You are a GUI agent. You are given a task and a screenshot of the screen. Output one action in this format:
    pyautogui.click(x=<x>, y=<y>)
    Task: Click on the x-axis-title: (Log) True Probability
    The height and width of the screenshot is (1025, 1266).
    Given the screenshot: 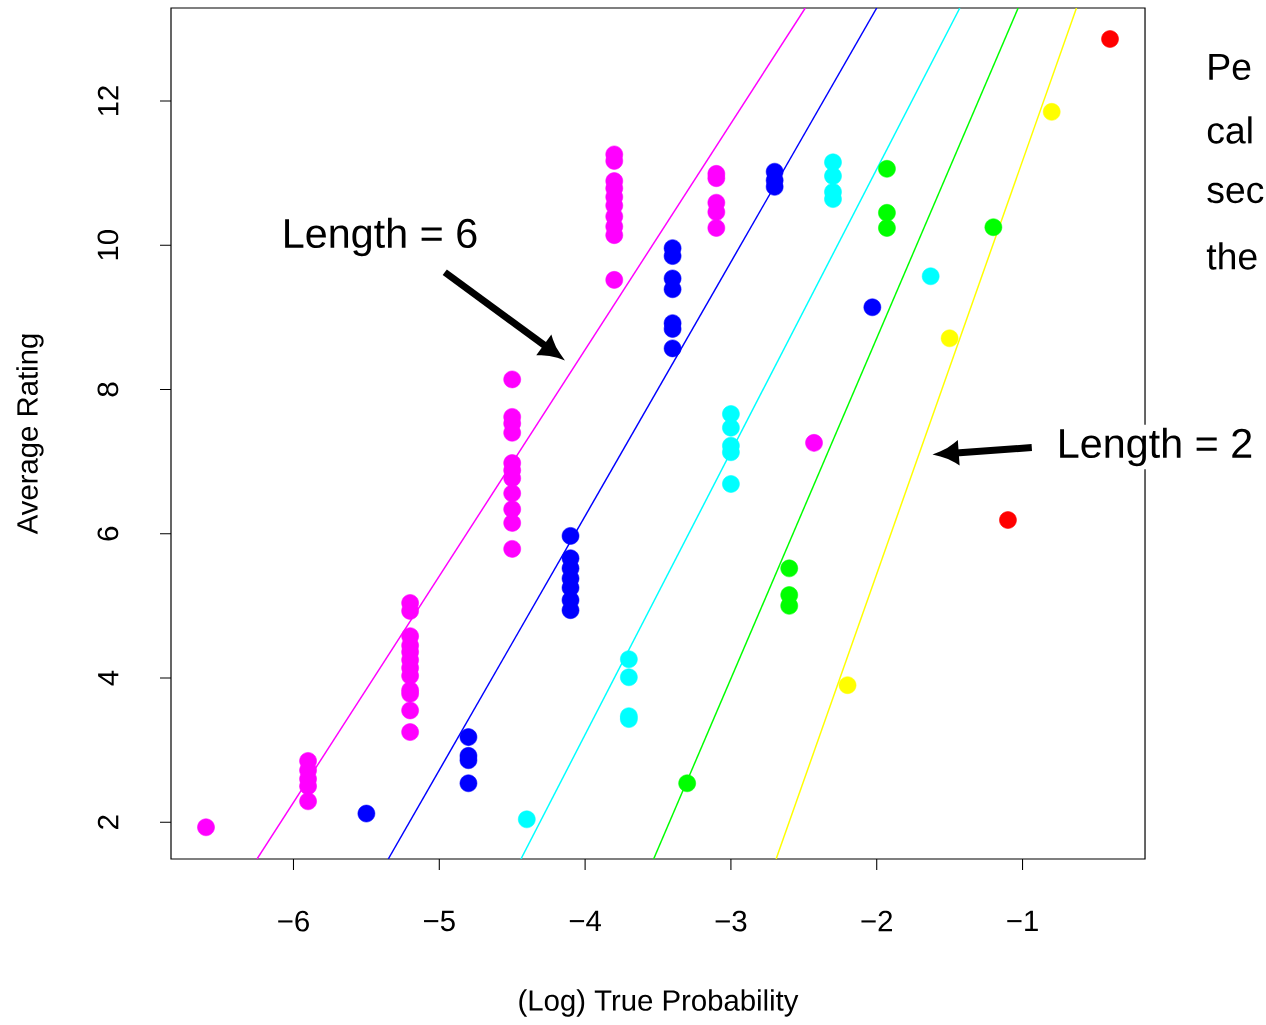 What is the action you would take?
    pyautogui.click(x=659, y=1003)
    